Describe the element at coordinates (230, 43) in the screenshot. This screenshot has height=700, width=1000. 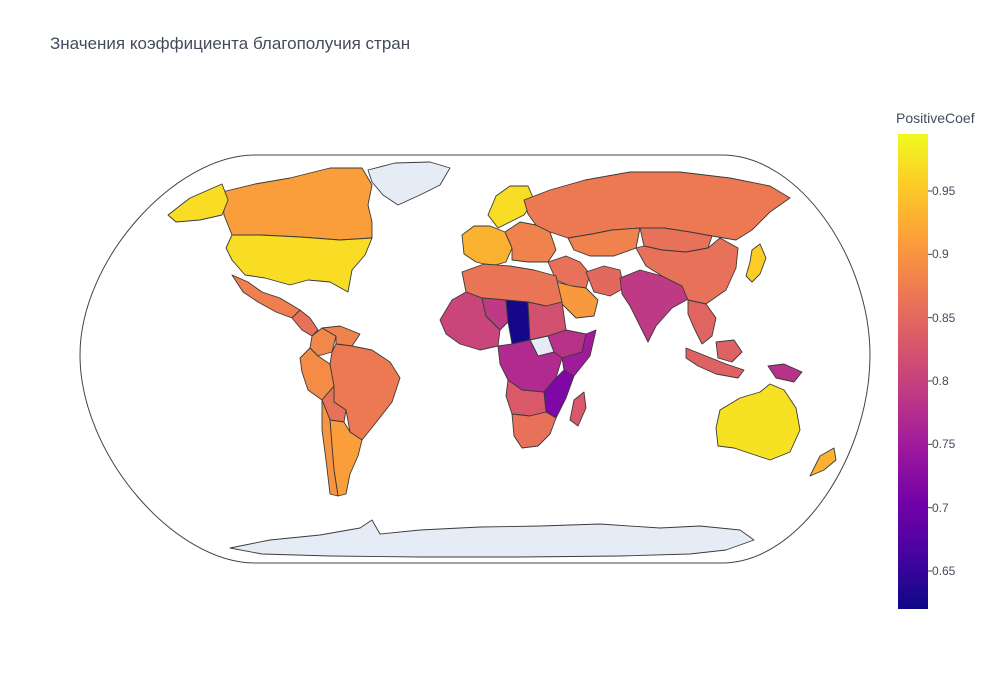
I see `chart-title: Значения коэффициента благополучия стран` at that location.